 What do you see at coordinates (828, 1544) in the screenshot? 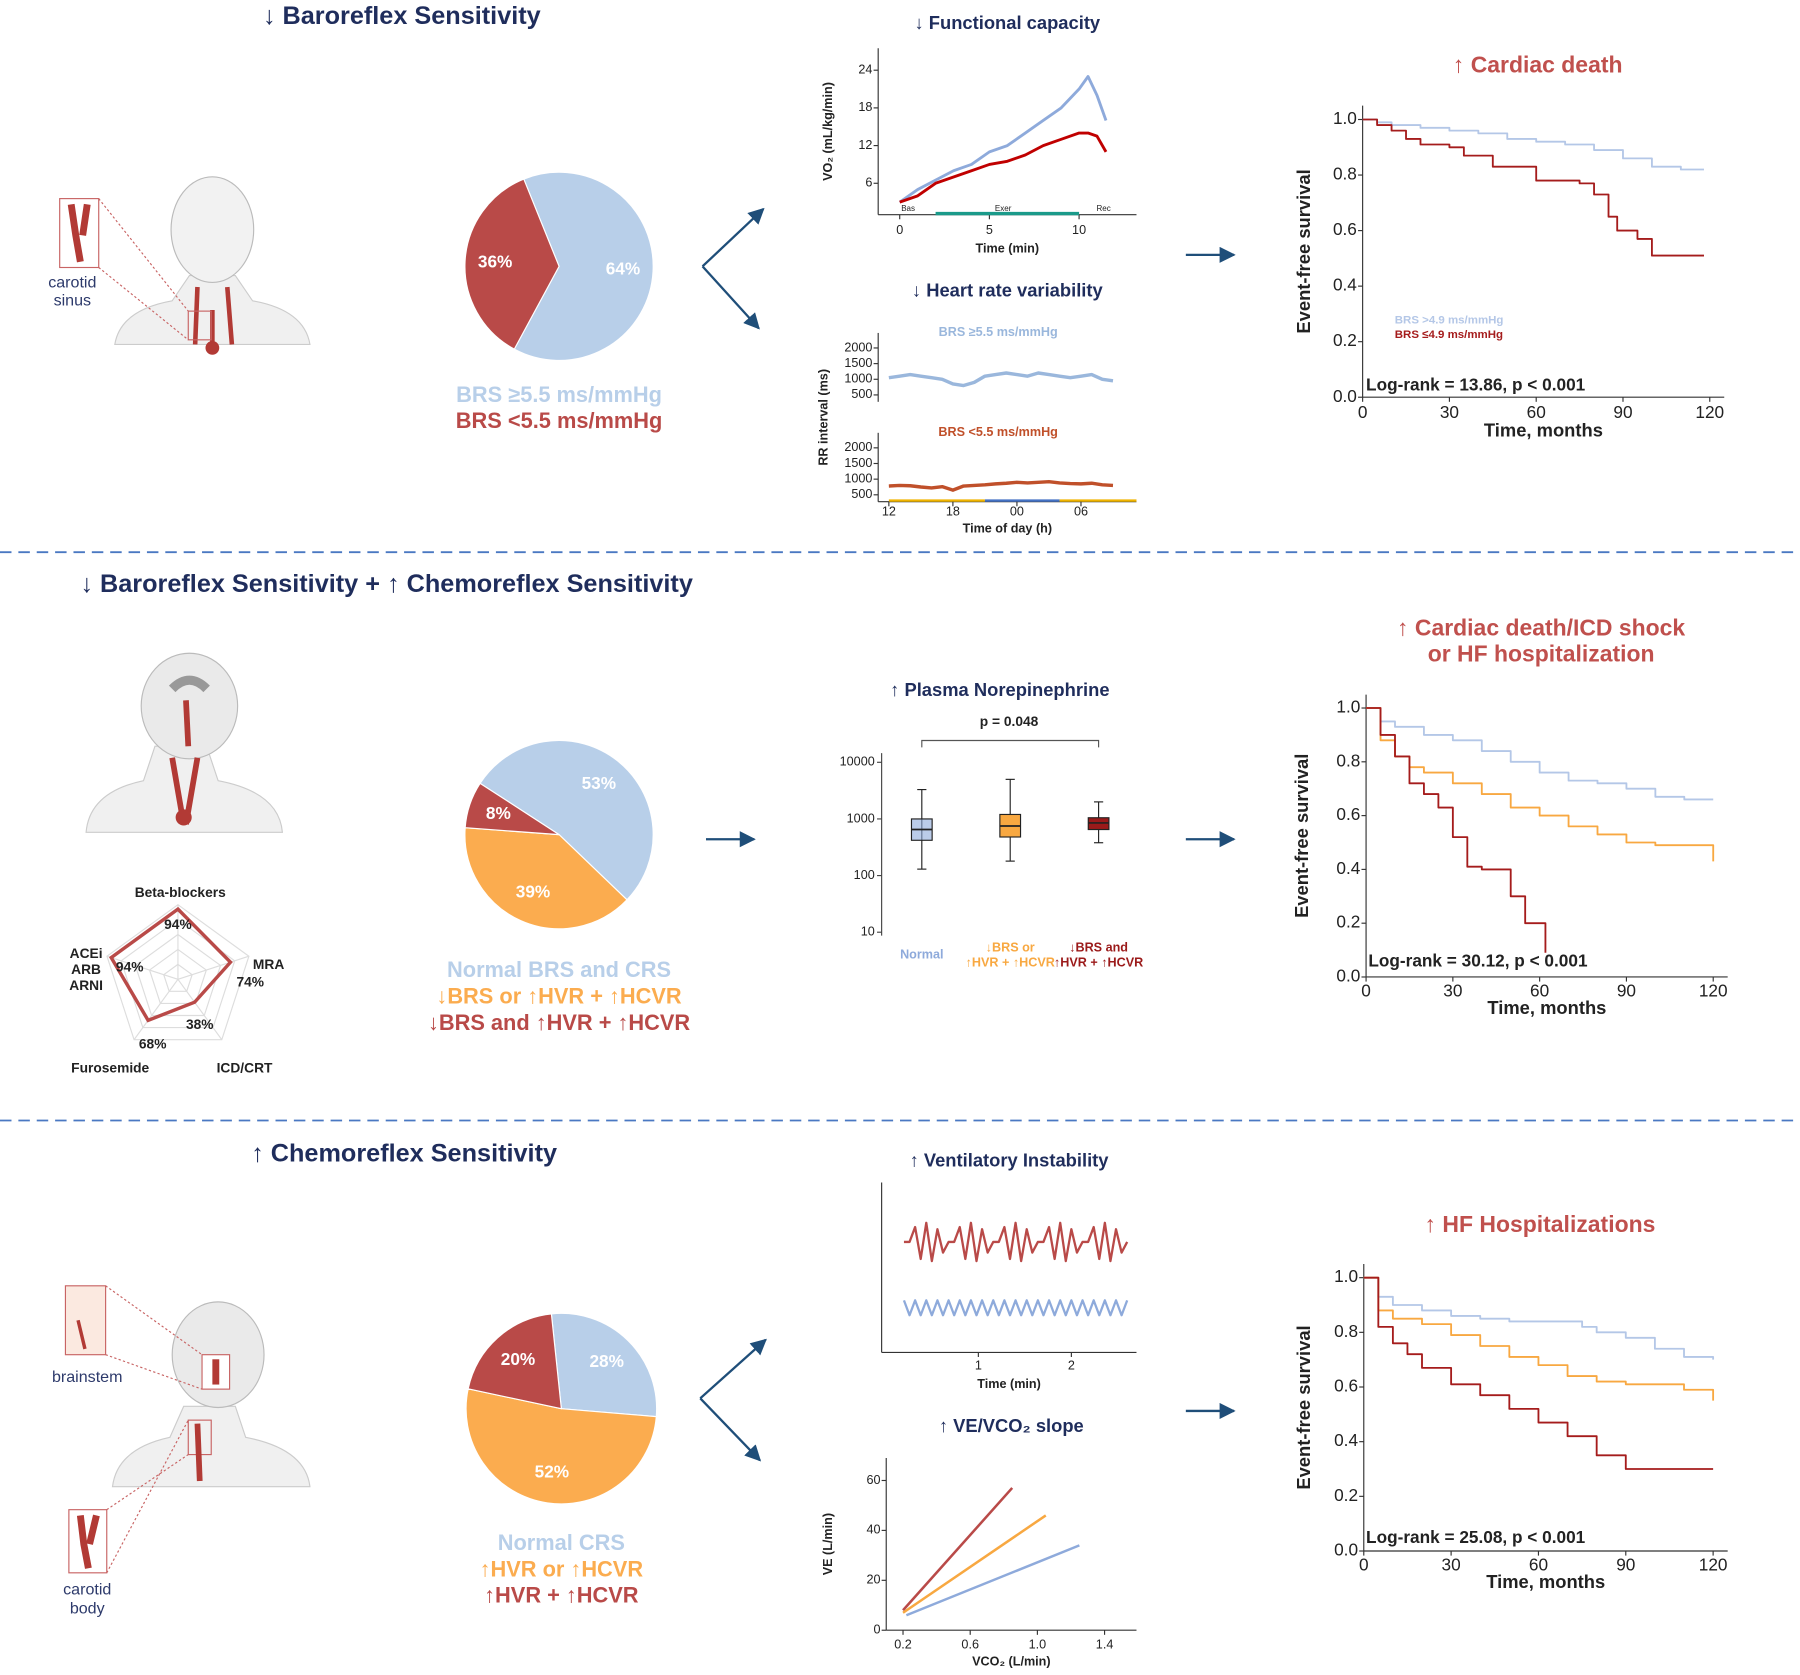
I see `y-axis-label: VE (L/min)` at bounding box center [828, 1544].